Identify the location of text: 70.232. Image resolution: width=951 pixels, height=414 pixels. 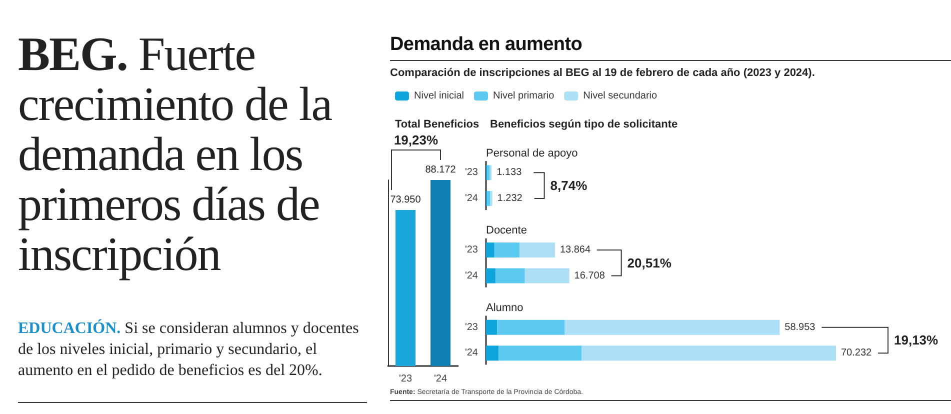
(856, 353).